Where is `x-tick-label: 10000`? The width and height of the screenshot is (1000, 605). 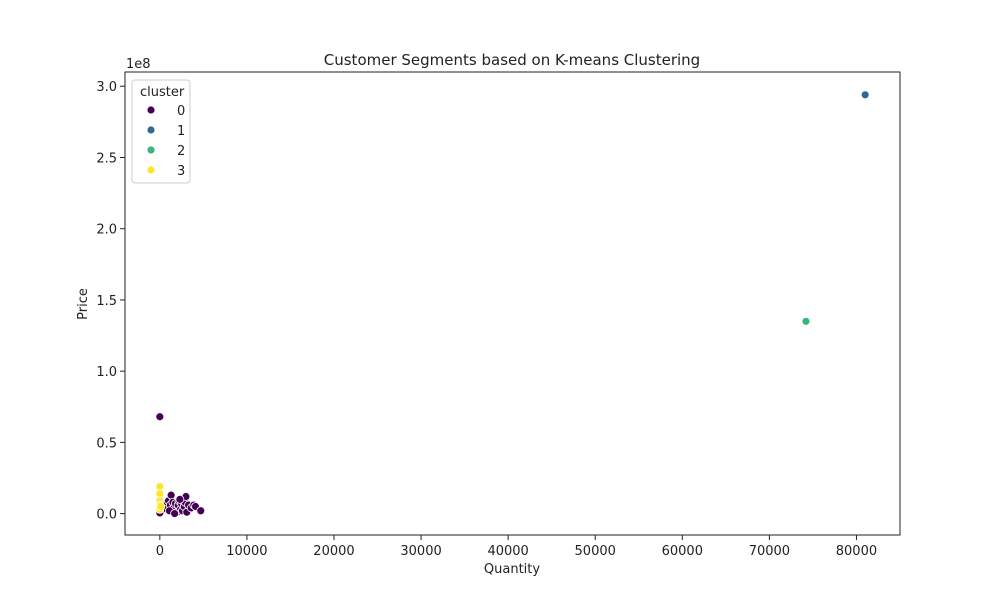
x-tick-label: 10000 is located at coordinates (246, 551).